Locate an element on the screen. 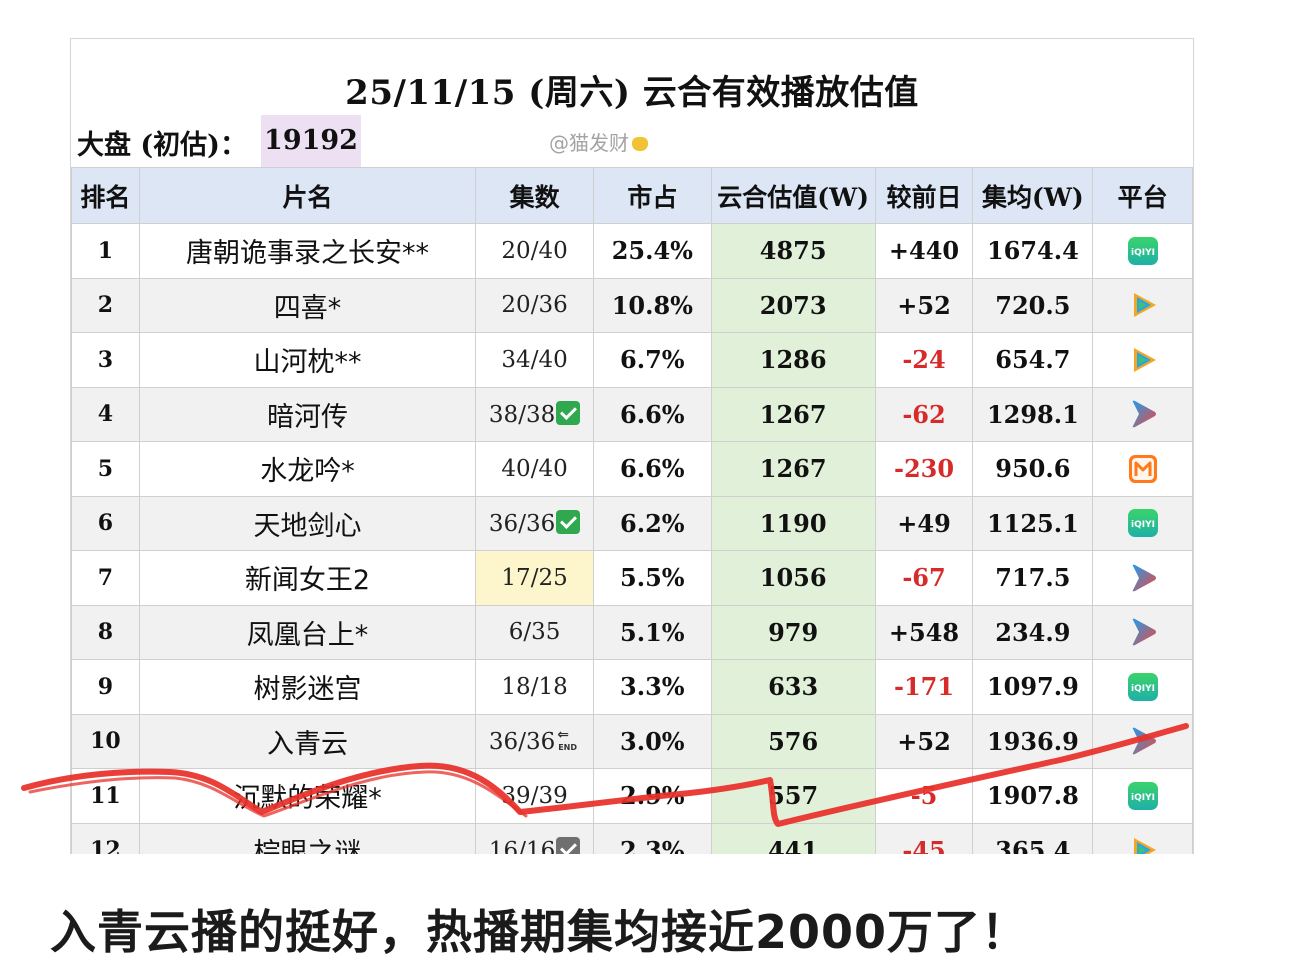 The image size is (1290, 979). episodes-value: 20/40 is located at coordinates (534, 250).